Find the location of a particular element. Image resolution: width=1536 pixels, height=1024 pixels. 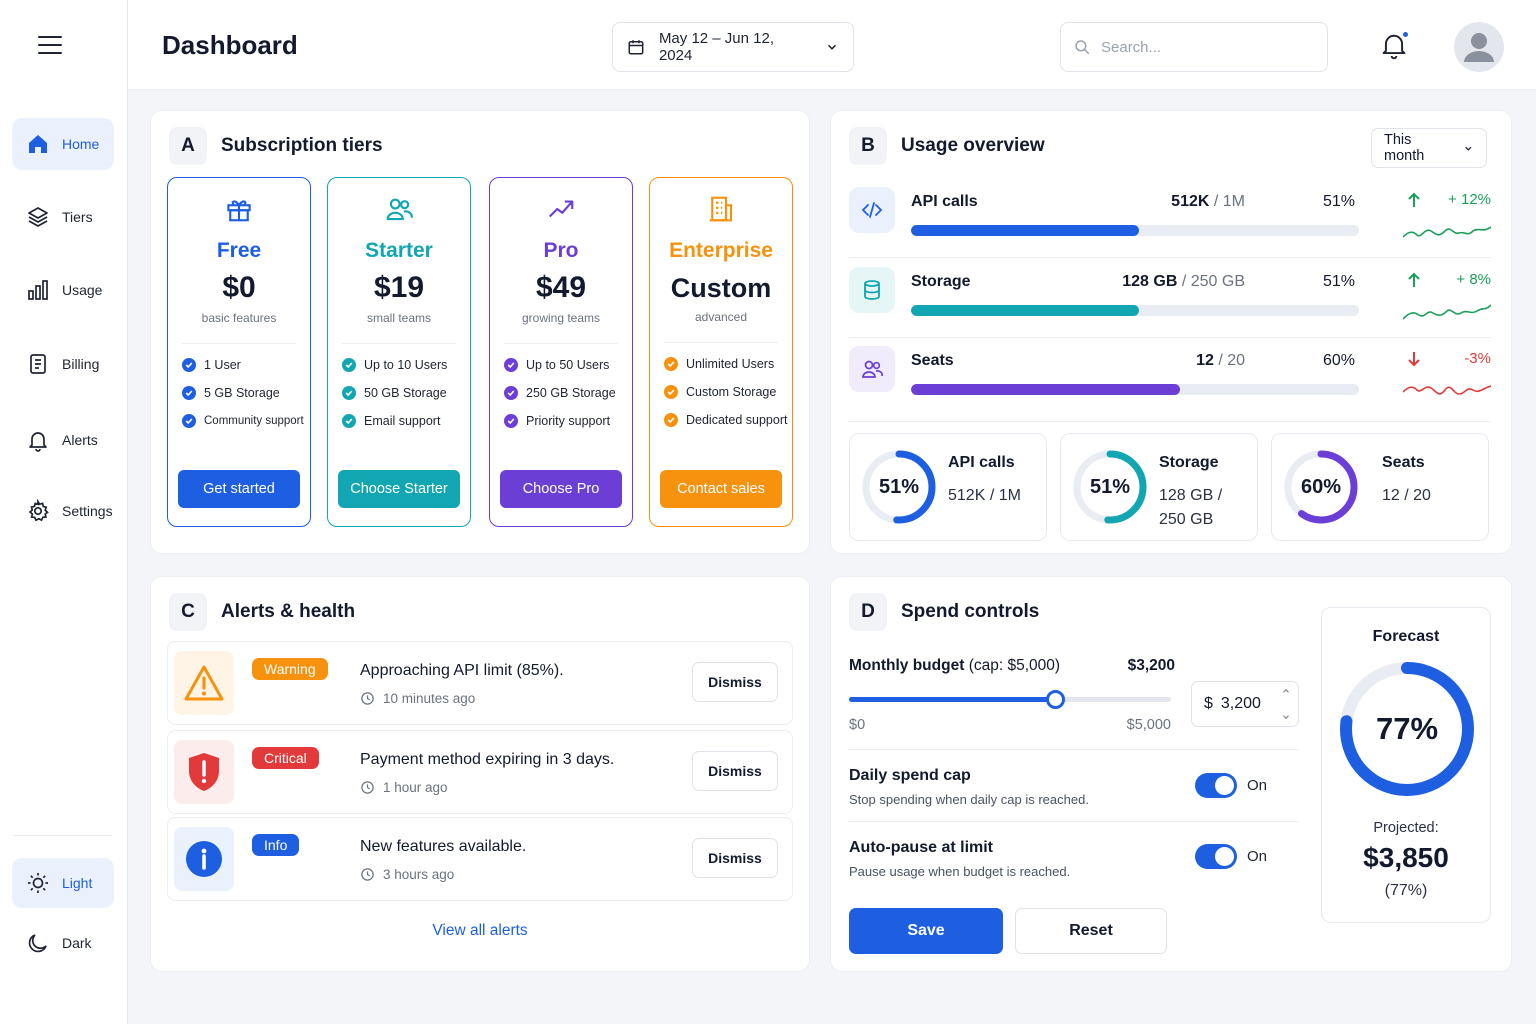

usage-row-storage: Storage 128 GB / 250 GB 51% + 8% is located at coordinates (1170, 296).